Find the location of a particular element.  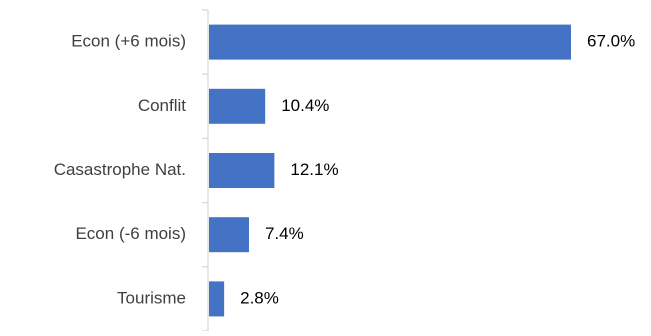

data-label: 67.0% is located at coordinates (611, 41).